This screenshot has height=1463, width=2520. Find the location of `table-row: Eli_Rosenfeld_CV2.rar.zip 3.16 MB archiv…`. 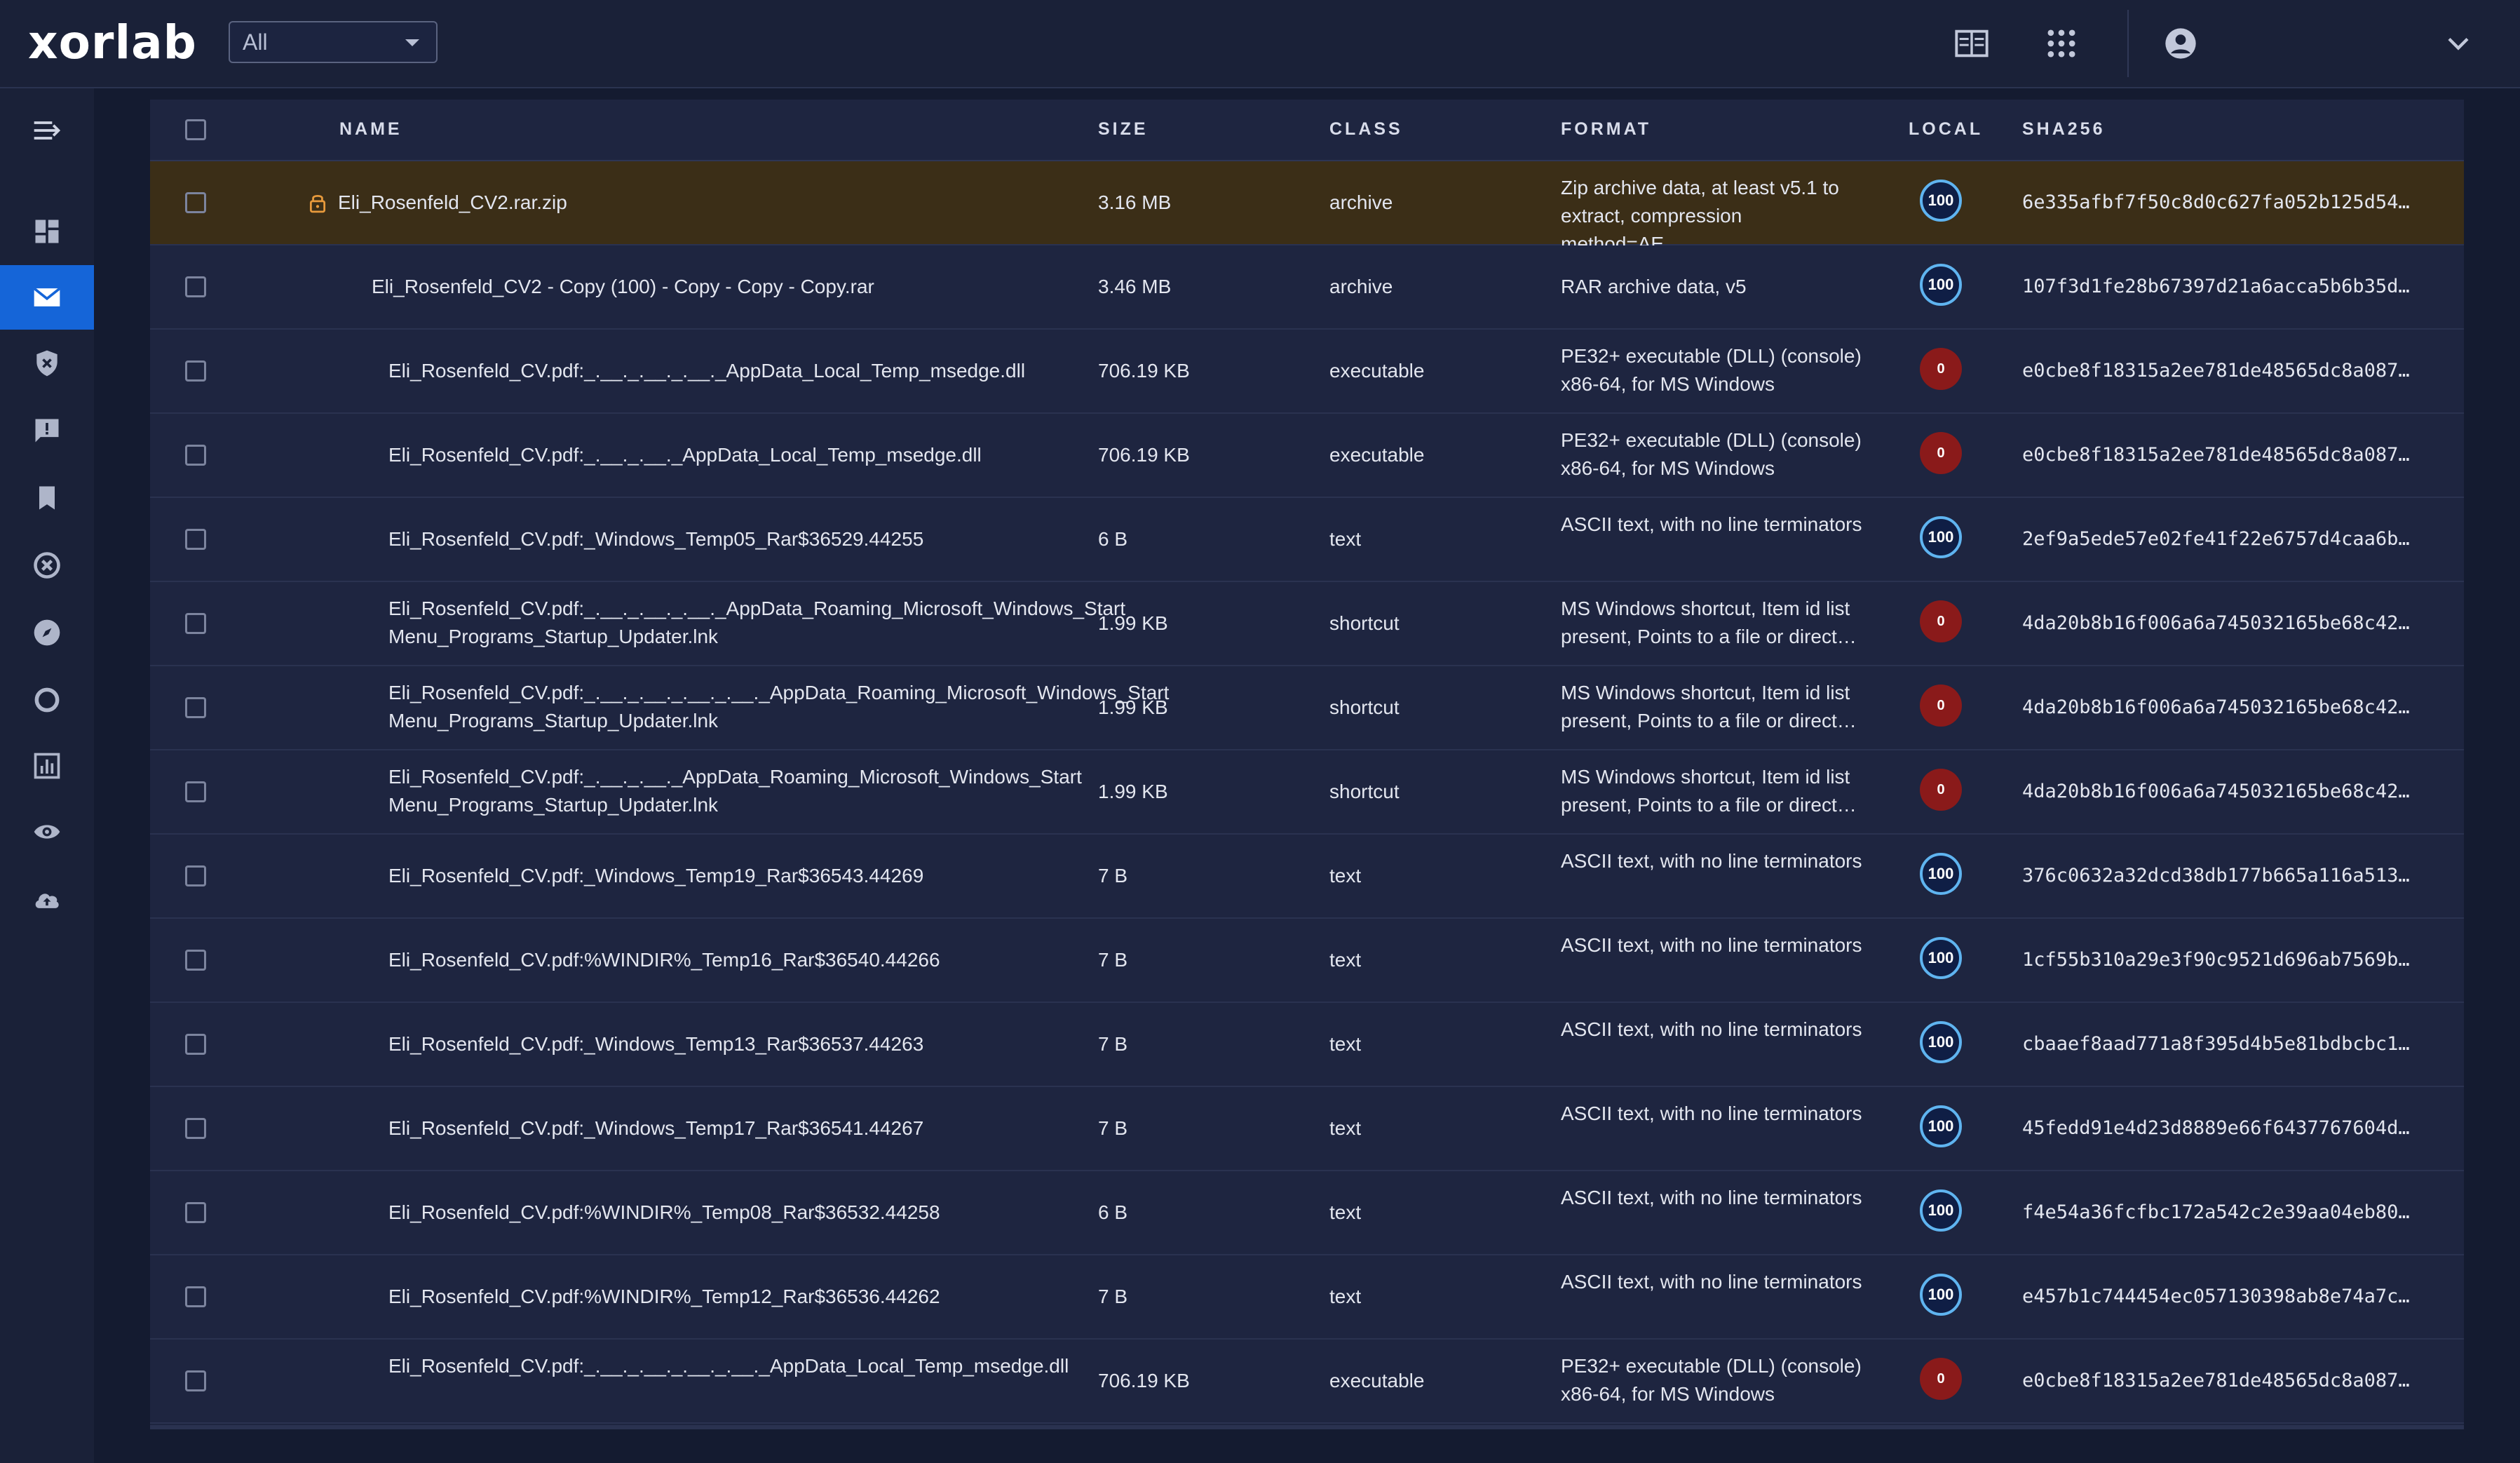

table-row: Eli_Rosenfeld_CV2.rar.zip 3.16 MB archiv… is located at coordinates (1307, 208).